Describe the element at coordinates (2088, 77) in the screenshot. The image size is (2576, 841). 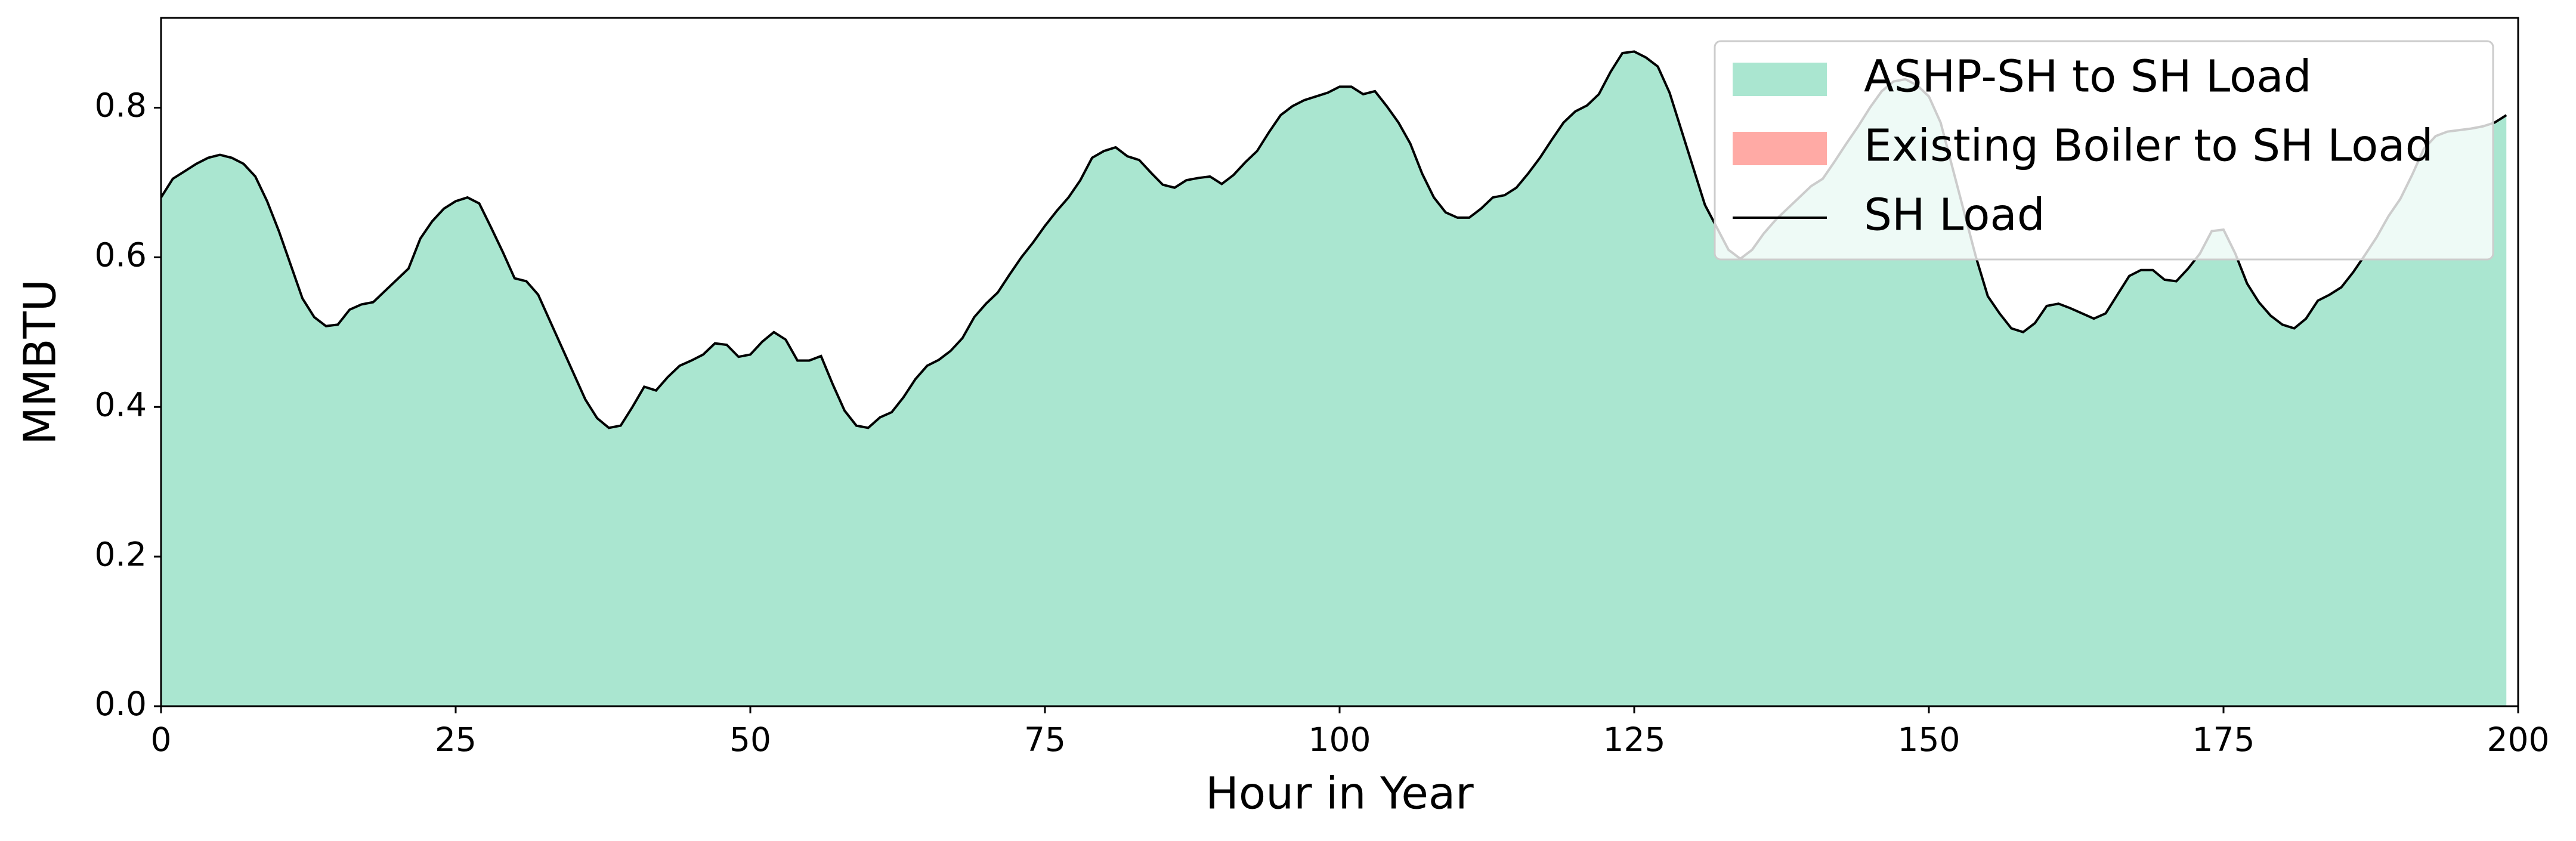
I see `legend-label: ASHP-SH to SH Load` at that location.